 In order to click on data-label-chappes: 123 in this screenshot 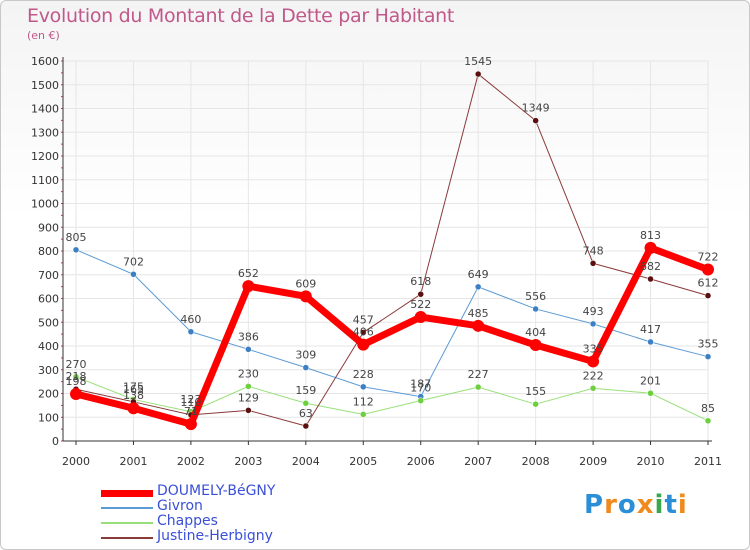, I will do `click(190, 399)`.